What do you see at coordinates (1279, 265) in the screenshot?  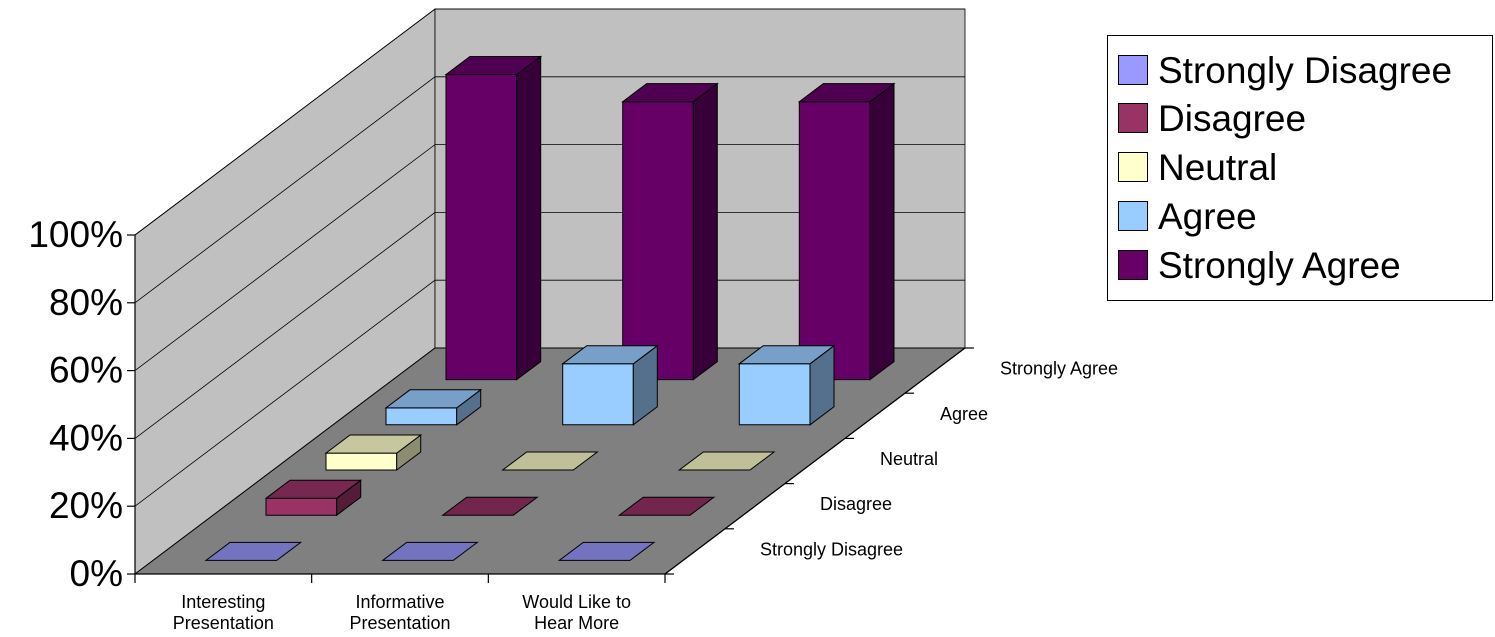 I see `legend-label: Strongly Agree` at bounding box center [1279, 265].